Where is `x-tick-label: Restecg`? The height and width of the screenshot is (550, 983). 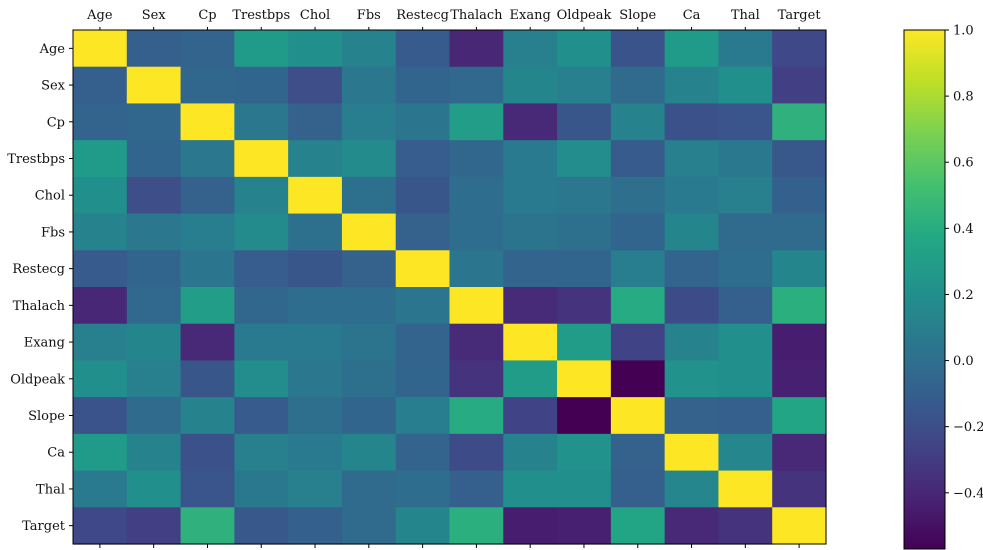 x-tick-label: Restecg is located at coordinates (422, 15).